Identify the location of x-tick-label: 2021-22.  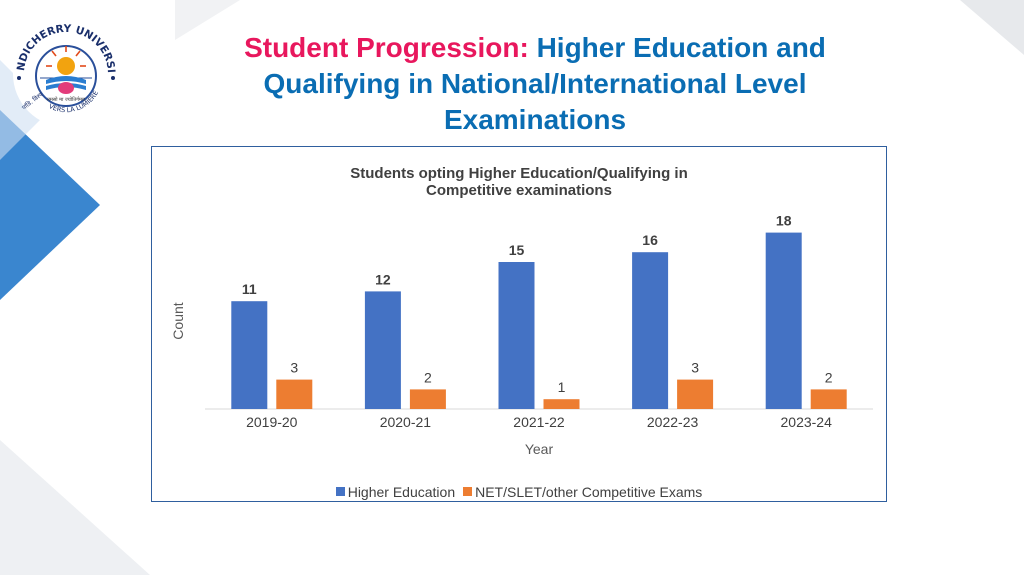
(539, 422).